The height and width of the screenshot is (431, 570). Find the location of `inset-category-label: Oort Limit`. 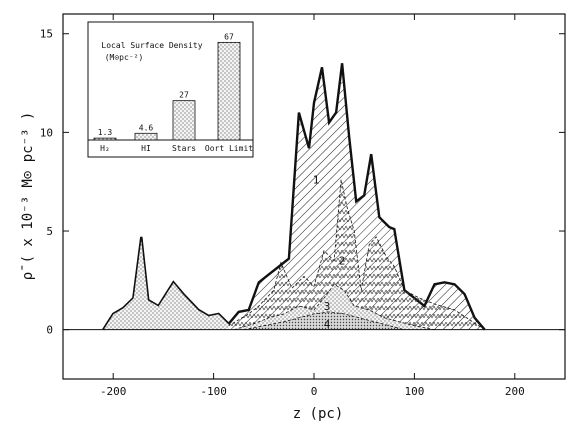

inset-category-label: Oort Limit is located at coordinates (229, 148).